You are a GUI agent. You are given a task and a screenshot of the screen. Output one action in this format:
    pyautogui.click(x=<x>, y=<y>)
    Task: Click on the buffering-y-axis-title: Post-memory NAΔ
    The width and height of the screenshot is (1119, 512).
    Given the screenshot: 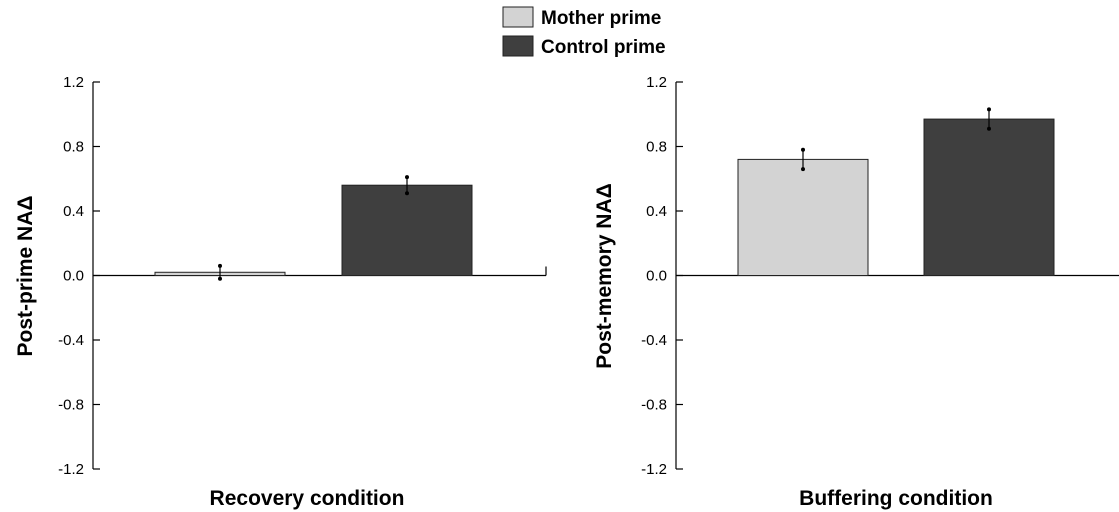 What is the action you would take?
    pyautogui.click(x=604, y=275)
    